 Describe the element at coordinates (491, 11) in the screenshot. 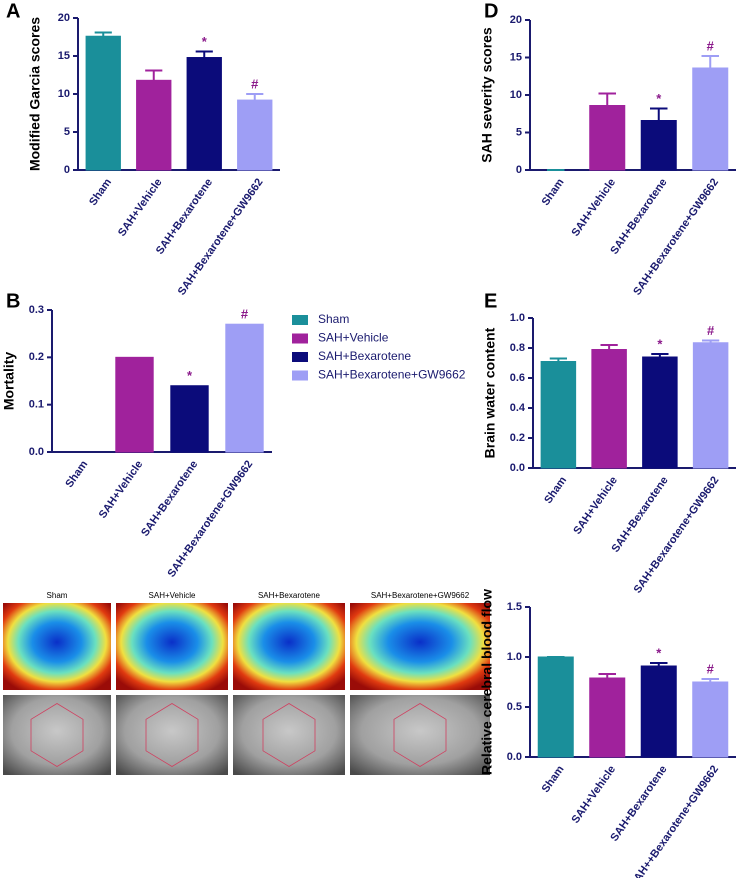

I see `panel-letter: D` at that location.